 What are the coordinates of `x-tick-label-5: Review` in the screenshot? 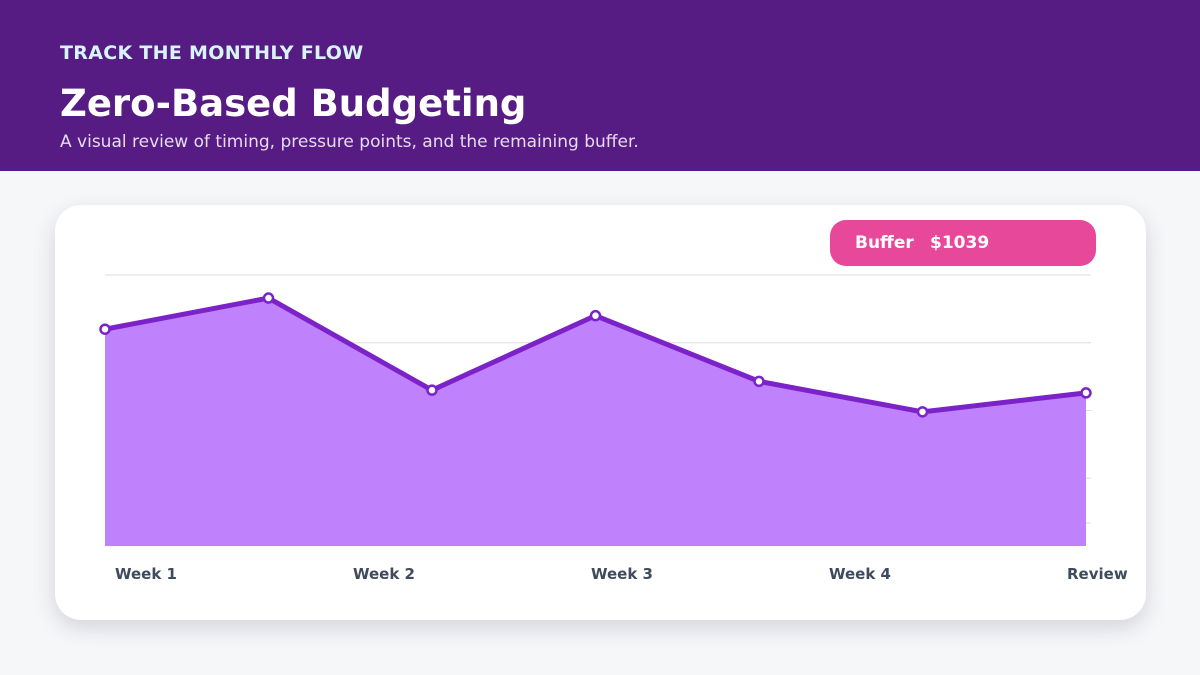 It's located at (1097, 574).